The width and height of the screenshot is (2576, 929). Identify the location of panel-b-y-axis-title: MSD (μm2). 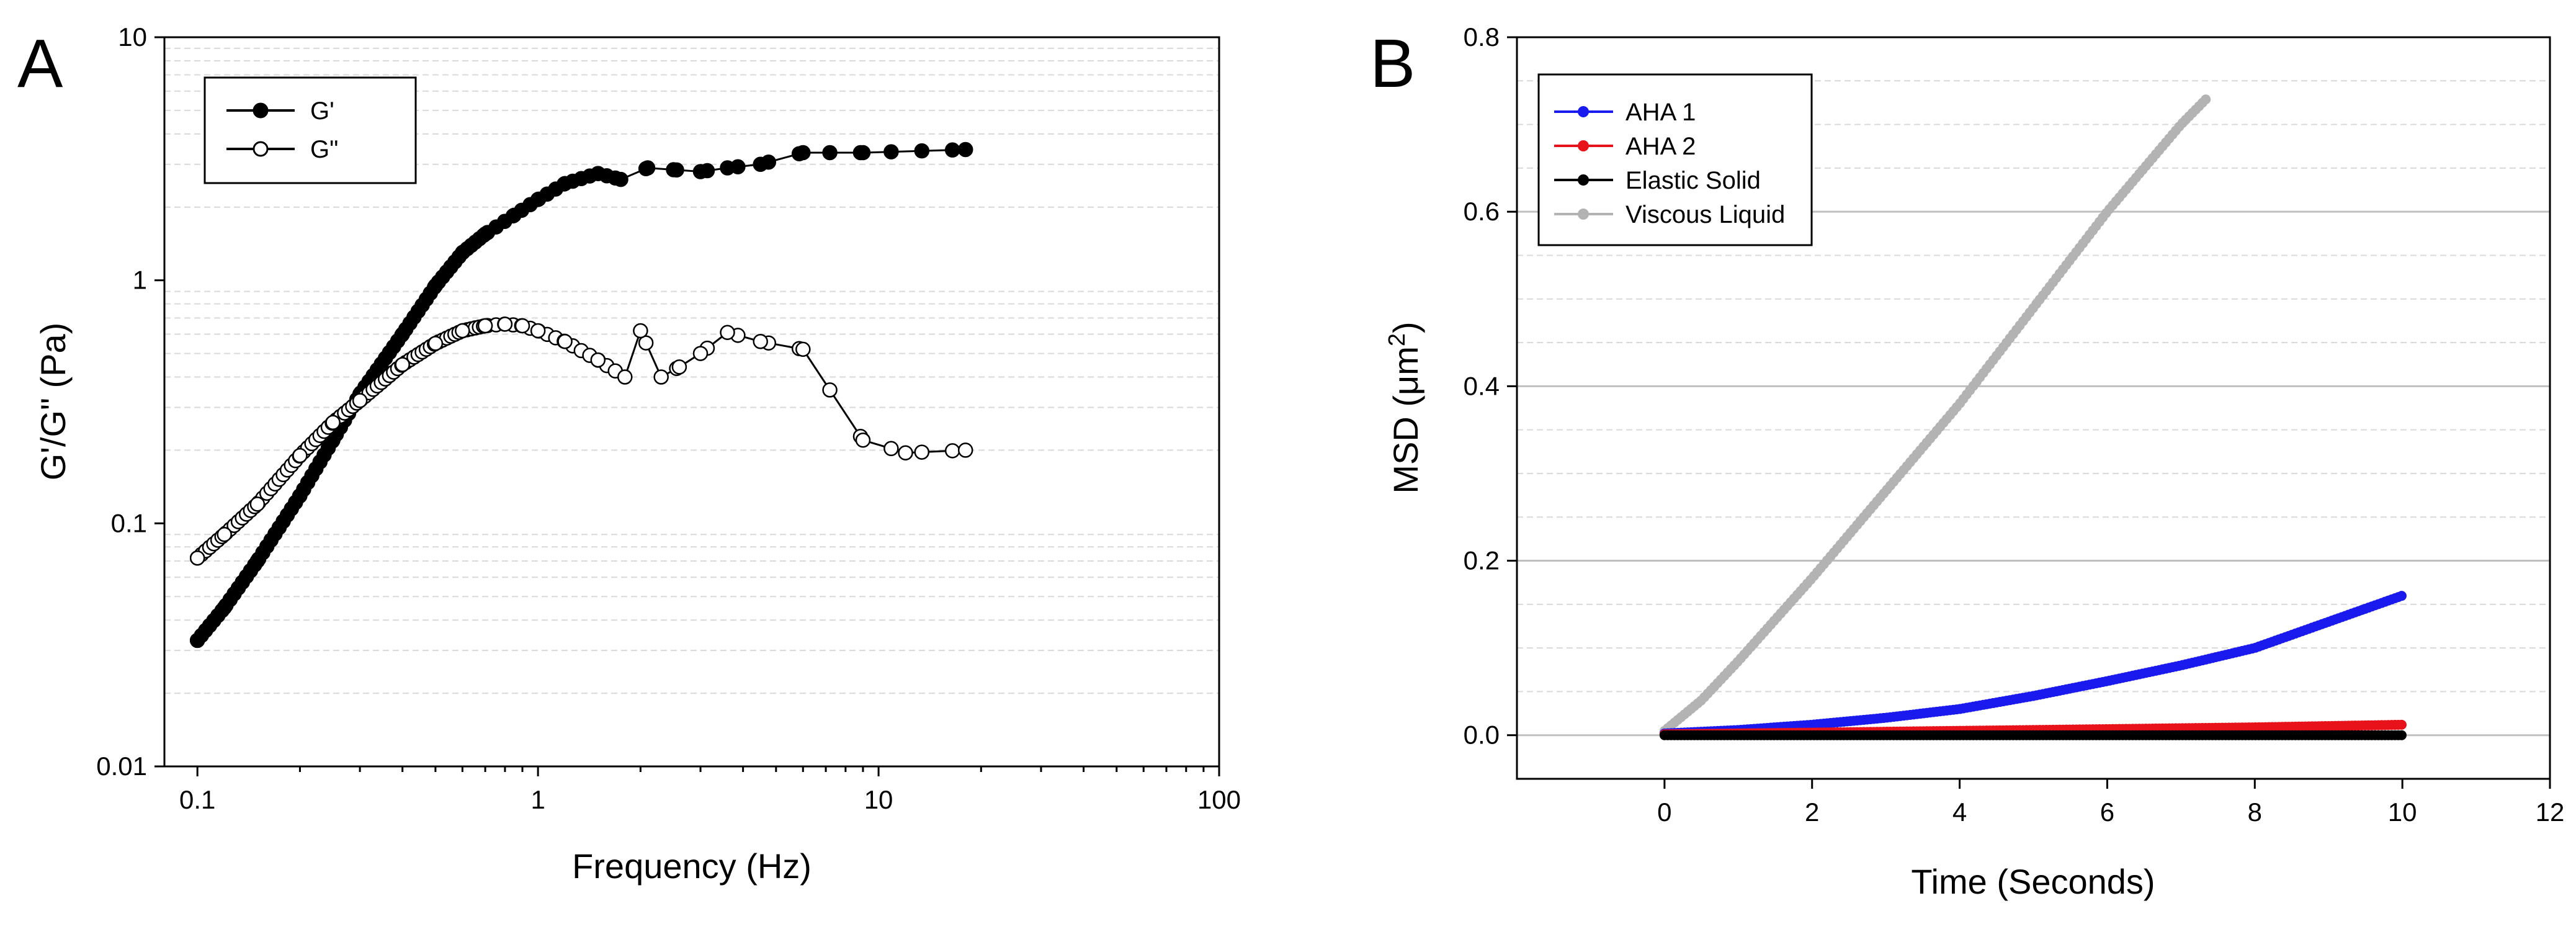
(1404, 407).